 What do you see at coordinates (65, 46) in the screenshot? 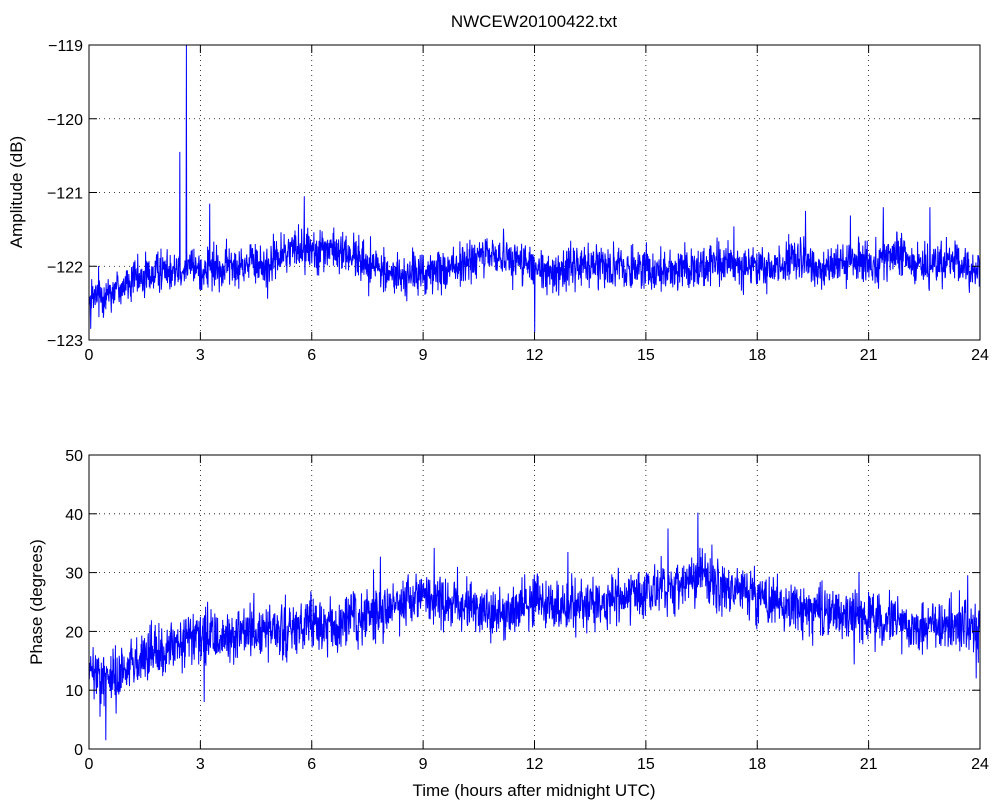
I see `y-tick-label: −119` at bounding box center [65, 46].